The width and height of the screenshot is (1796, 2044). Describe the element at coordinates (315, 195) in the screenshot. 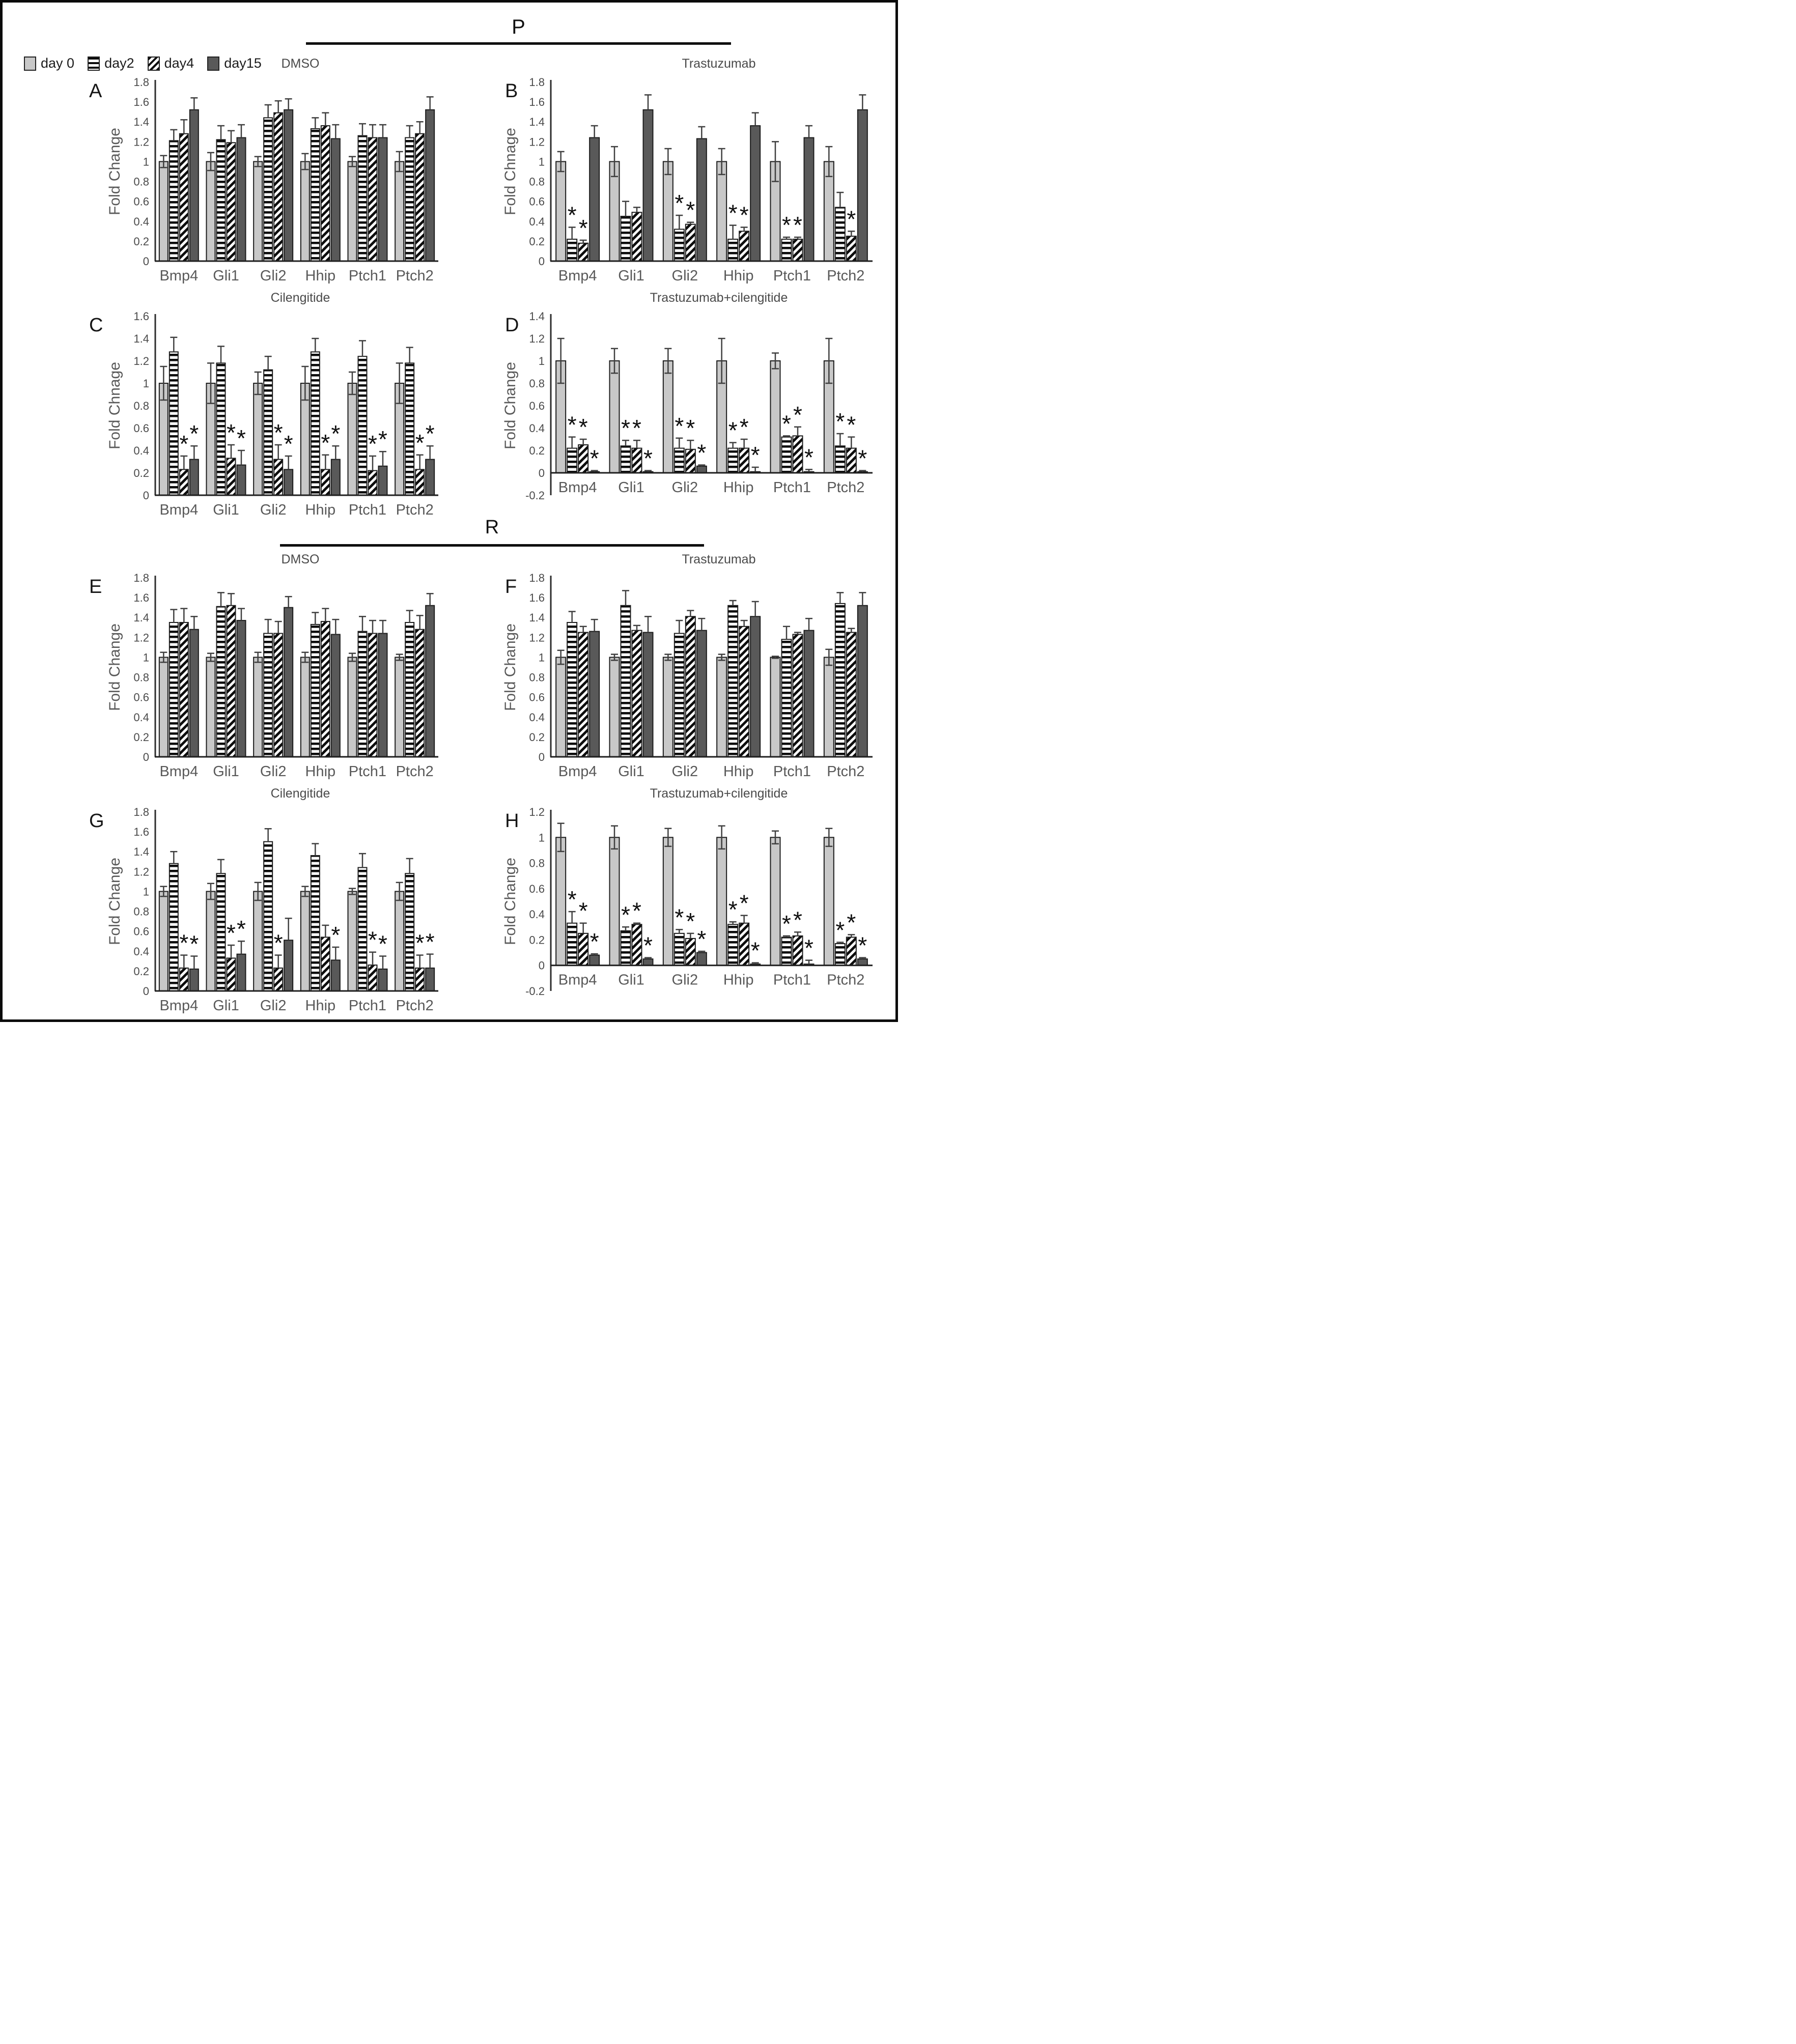

I see `bar-day2-Hhip` at that location.